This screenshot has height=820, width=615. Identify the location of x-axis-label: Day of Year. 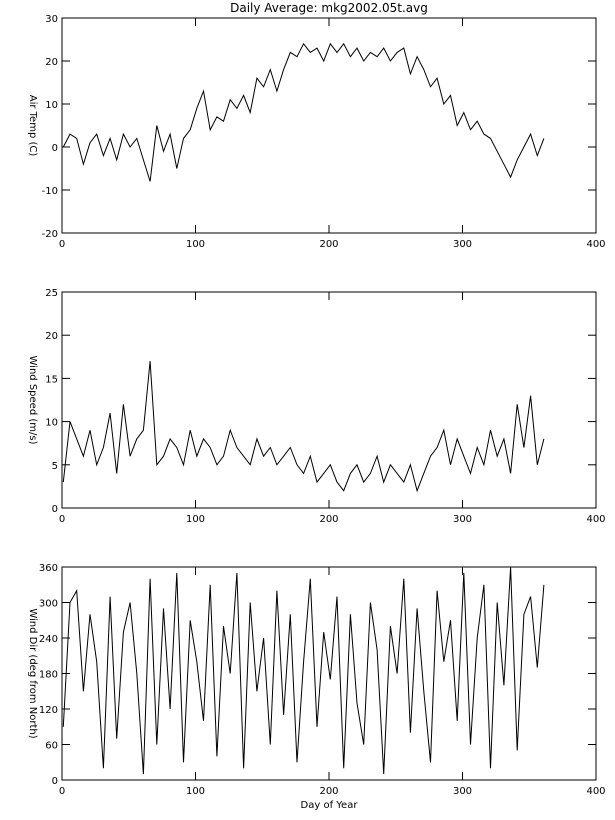
(330, 805).